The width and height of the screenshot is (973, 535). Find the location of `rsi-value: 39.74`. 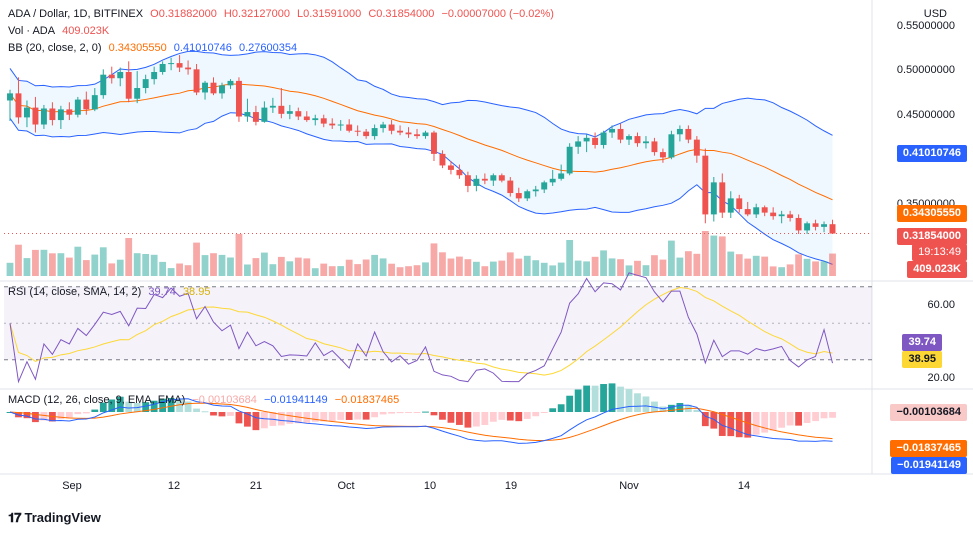

rsi-value: 39.74 is located at coordinates (162, 292).